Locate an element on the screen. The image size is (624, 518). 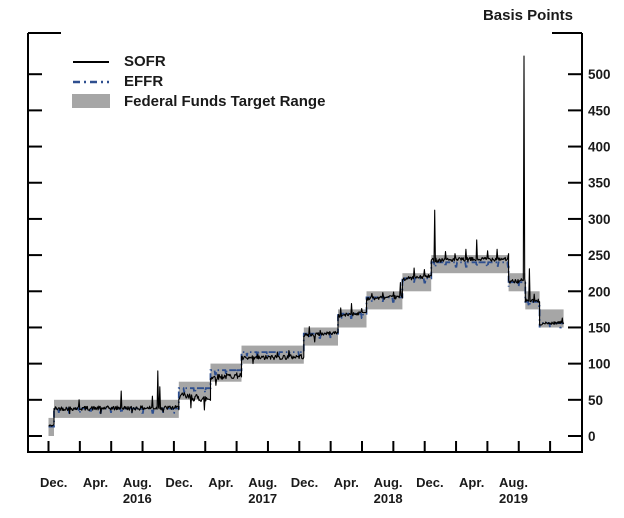
y-axis-label: 450 is located at coordinates (599, 110).